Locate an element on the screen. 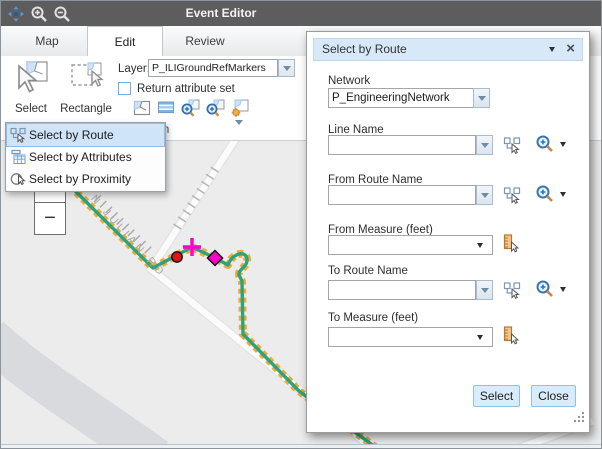  from-route-name-input is located at coordinates (402, 195).